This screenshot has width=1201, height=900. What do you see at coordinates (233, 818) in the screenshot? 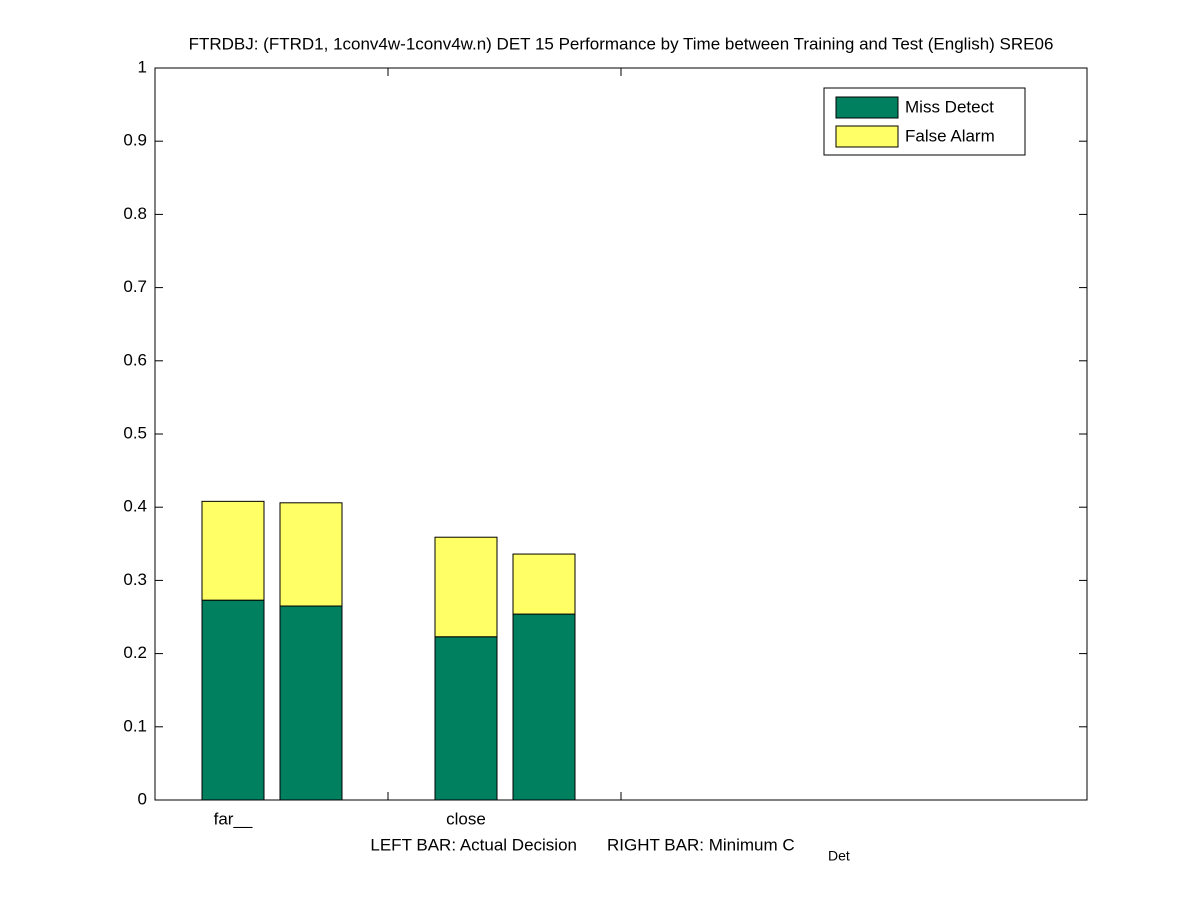
I see `x-tick-label: far__` at bounding box center [233, 818].